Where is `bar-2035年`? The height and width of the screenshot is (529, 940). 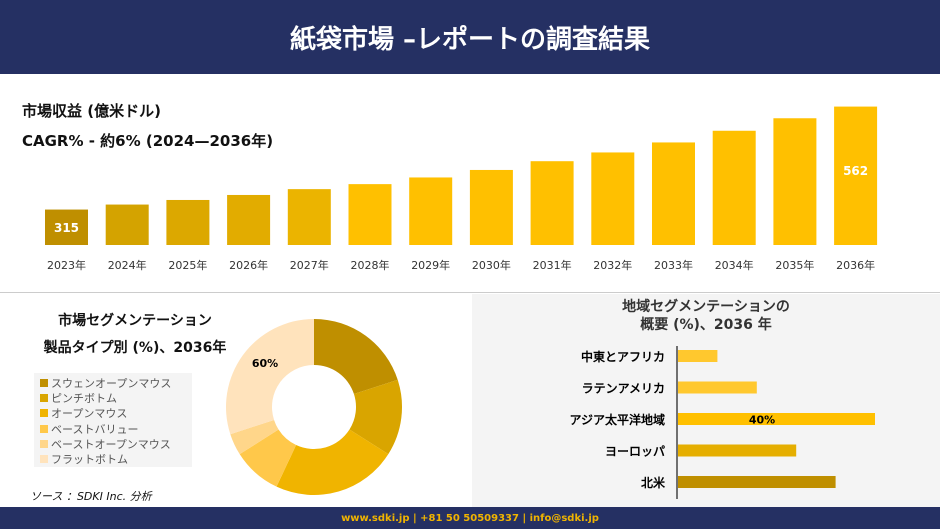 bar-2035年 is located at coordinates (795, 181).